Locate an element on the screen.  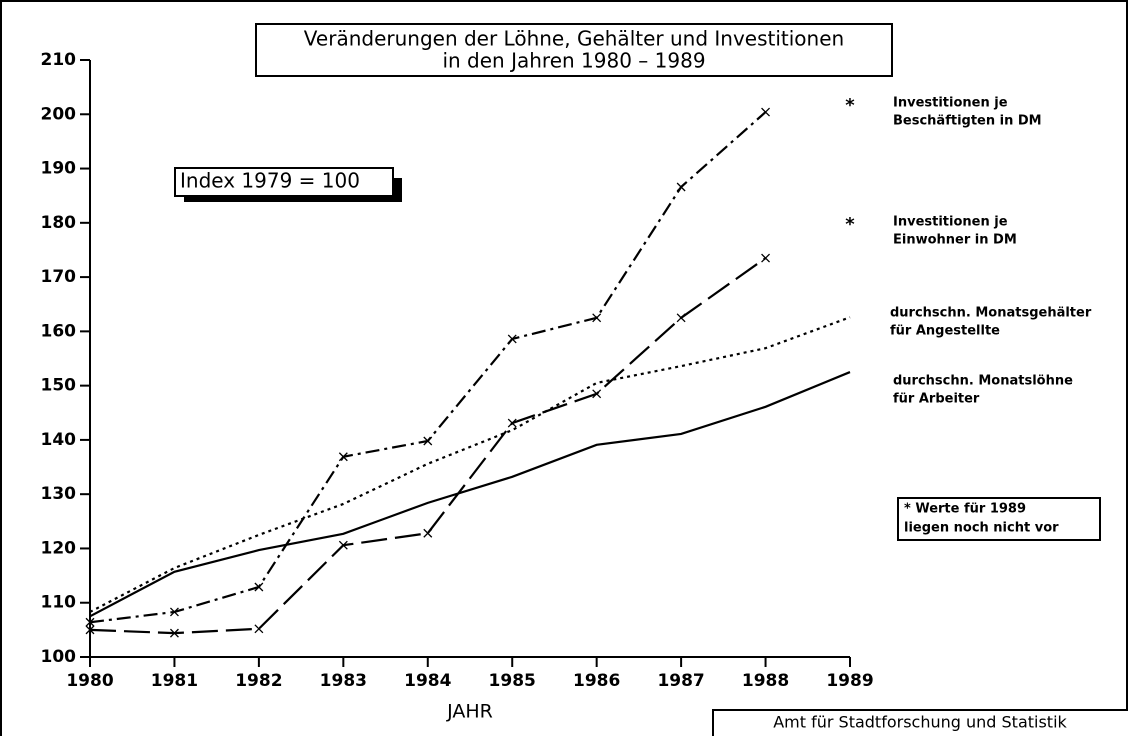
legend-label: Einwohner in DM is located at coordinates (955, 240).